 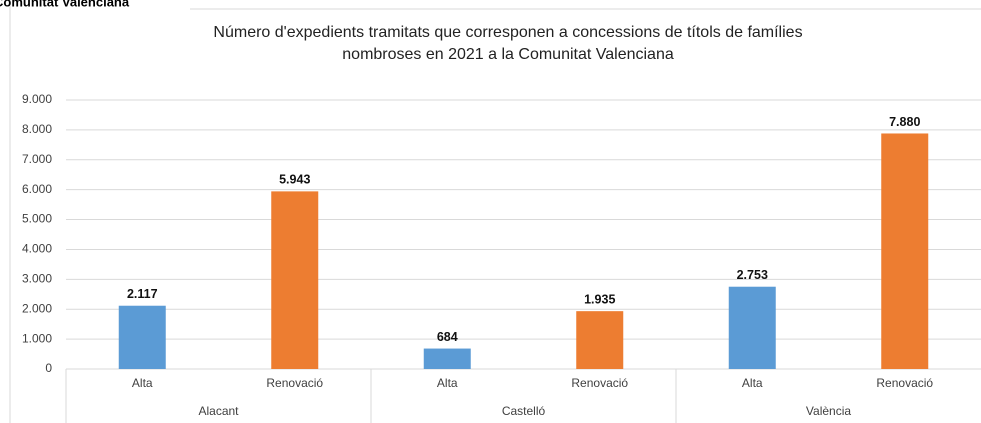 I want to click on y-tick-label: 4.000, so click(x=37, y=249).